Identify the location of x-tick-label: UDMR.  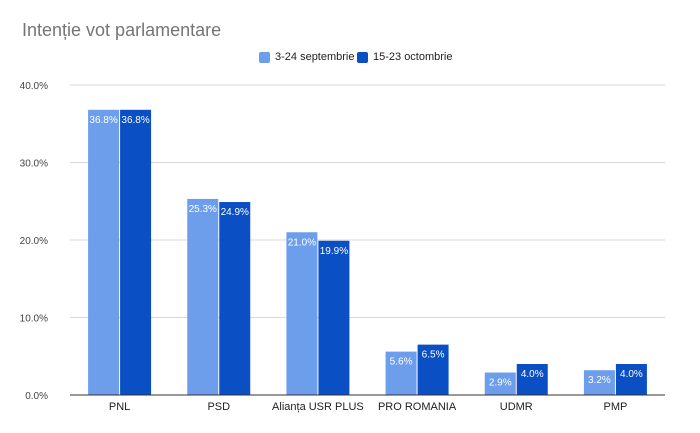
(516, 407).